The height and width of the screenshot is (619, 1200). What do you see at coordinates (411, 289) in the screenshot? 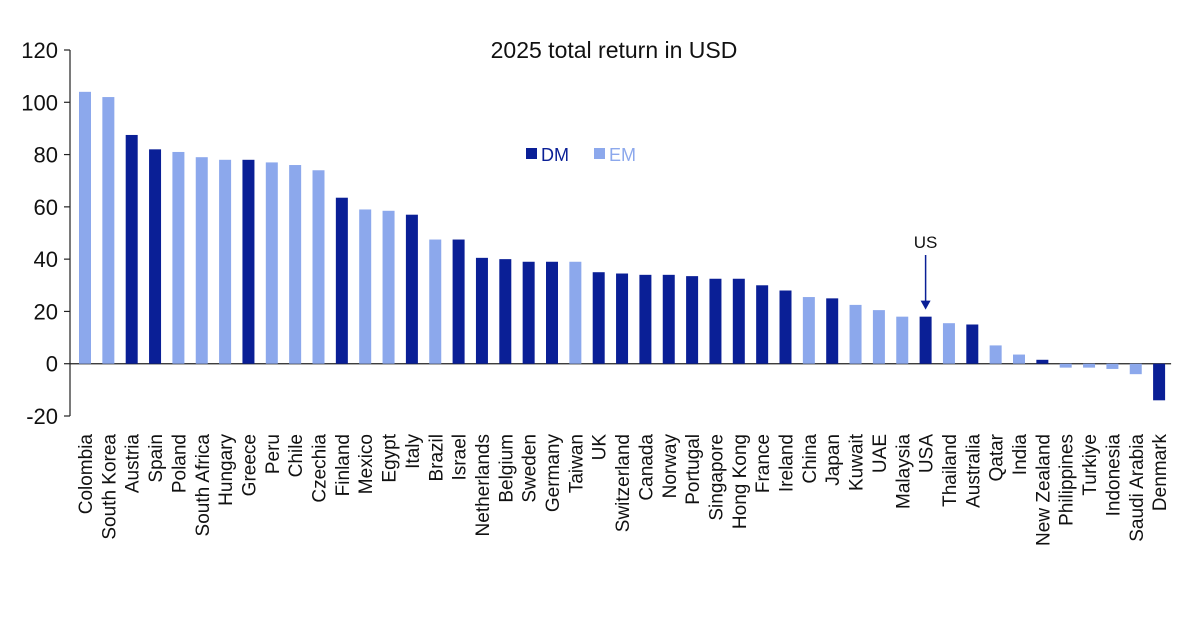
I see `bar-italy` at bounding box center [411, 289].